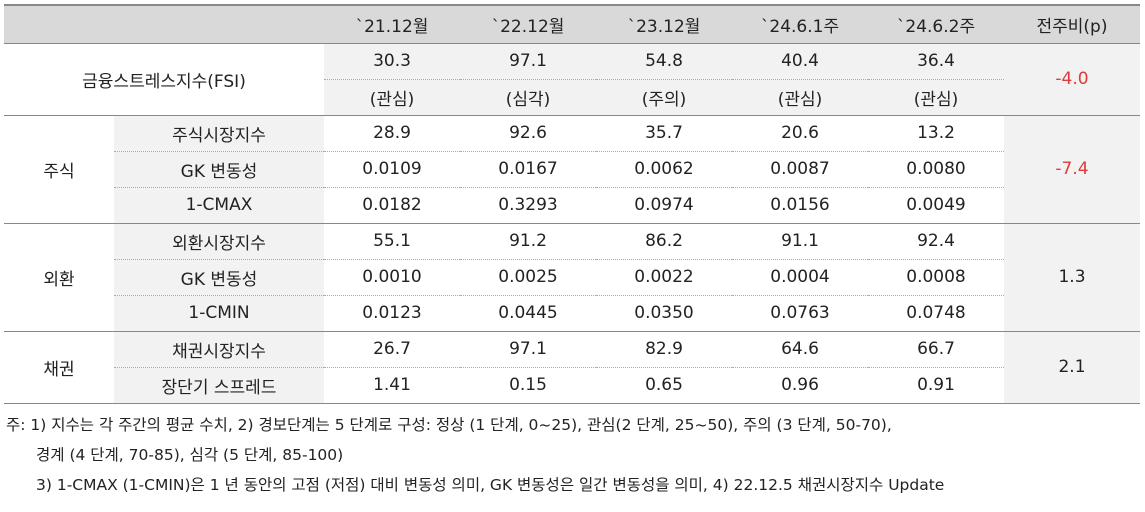 The width and height of the screenshot is (1145, 512). I want to click on cell: 0.0025, so click(528, 277).